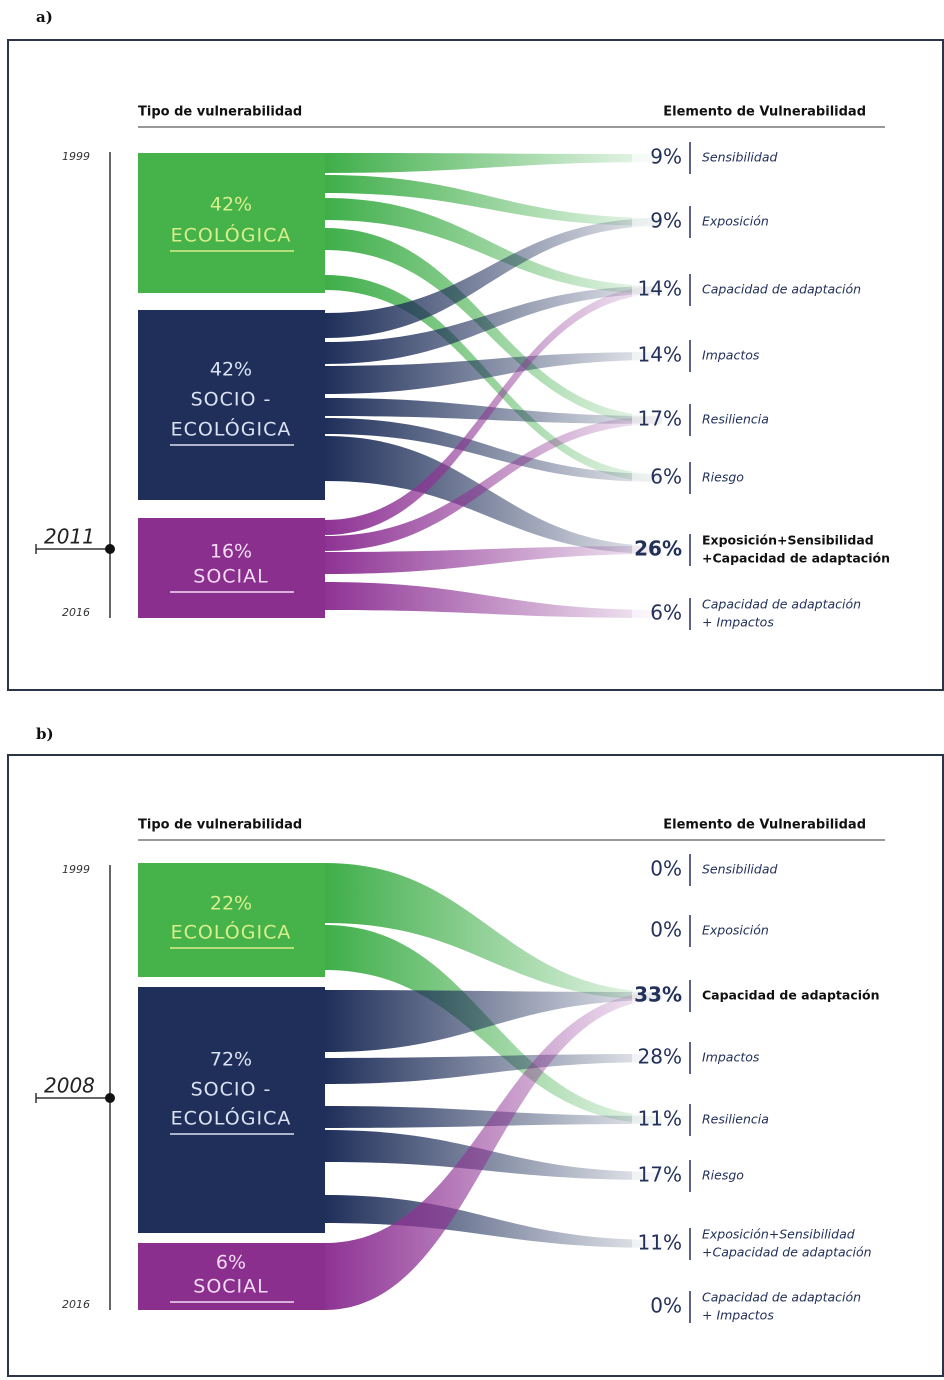 This screenshot has height=1380, width=944. I want to click on panel-label: b), so click(45, 734).